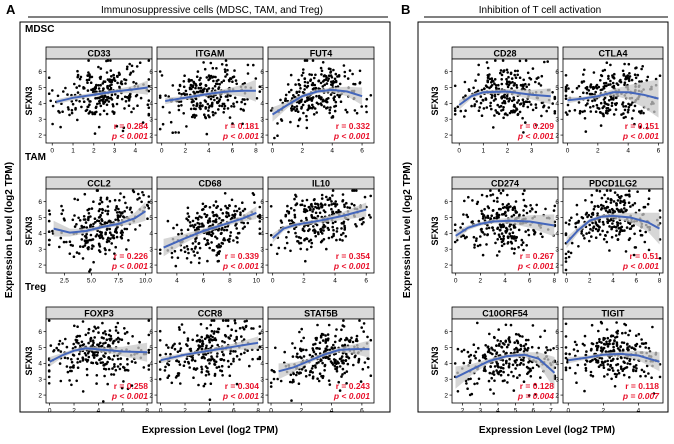  What do you see at coordinates (481, 281) in the screenshot?
I see `x-tick-label: 2` at bounding box center [481, 281].